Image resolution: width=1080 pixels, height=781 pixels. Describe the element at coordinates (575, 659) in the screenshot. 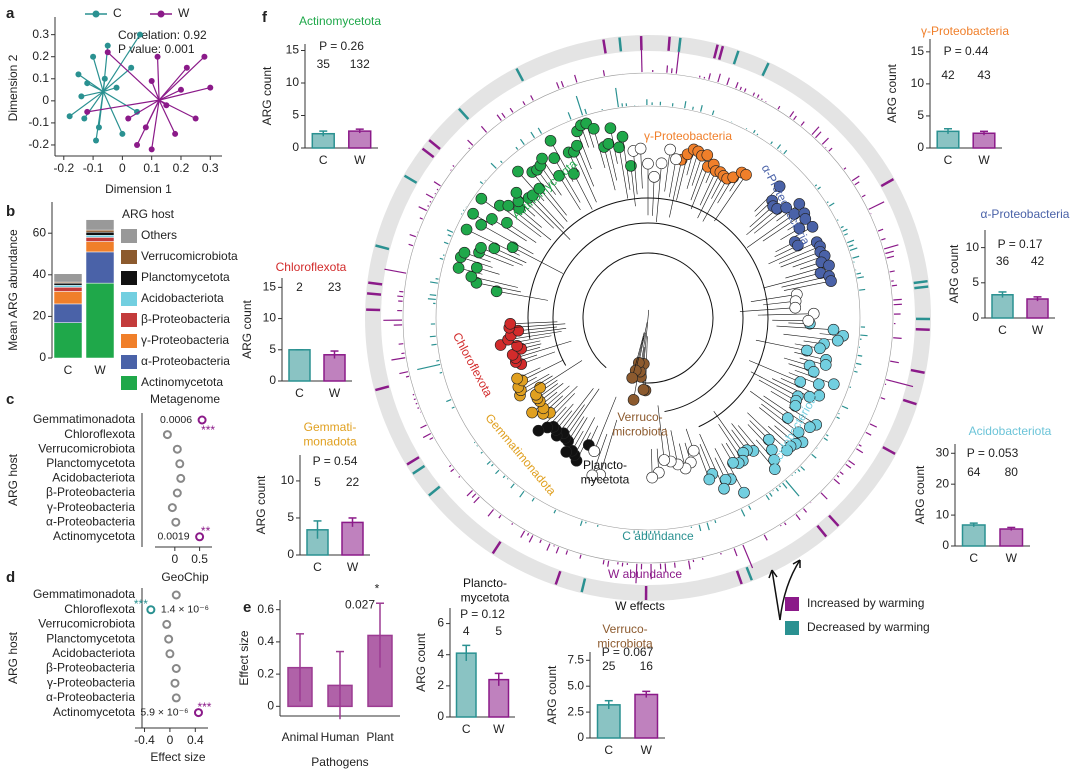

I see `y-tick-label: 7.5` at that location.